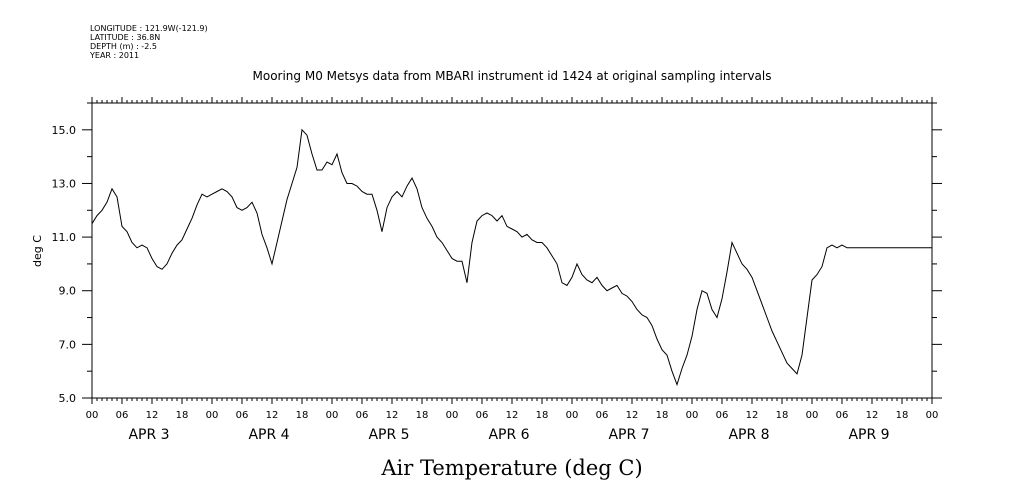 The width and height of the screenshot is (1009, 504). Describe the element at coordinates (68, 344) in the screenshot. I see `y-tick-label: 7.0` at that location.